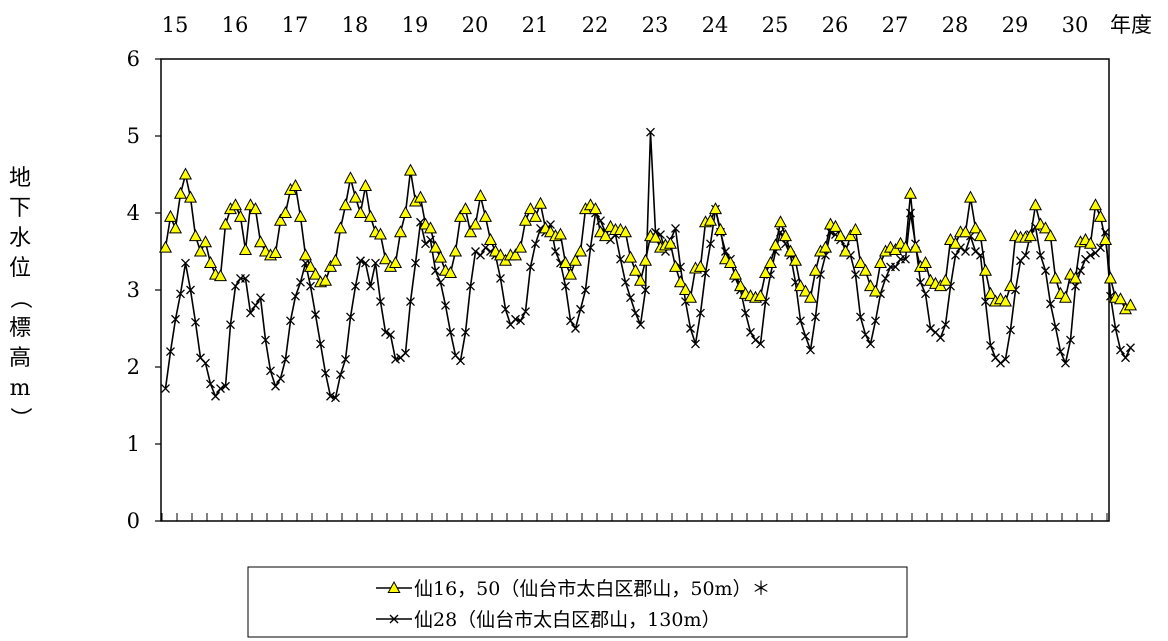  I want to click on year-label: 25, so click(775, 25).